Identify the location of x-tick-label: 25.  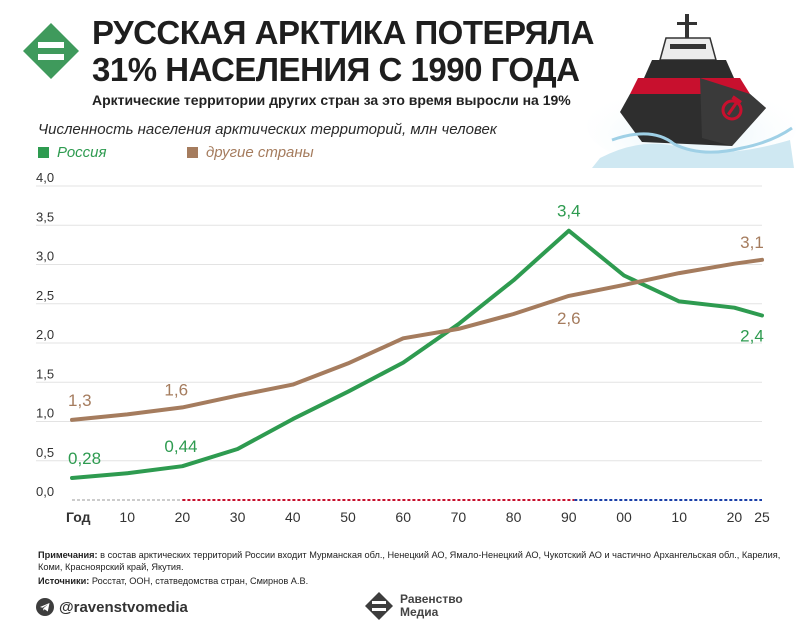
(762, 517).